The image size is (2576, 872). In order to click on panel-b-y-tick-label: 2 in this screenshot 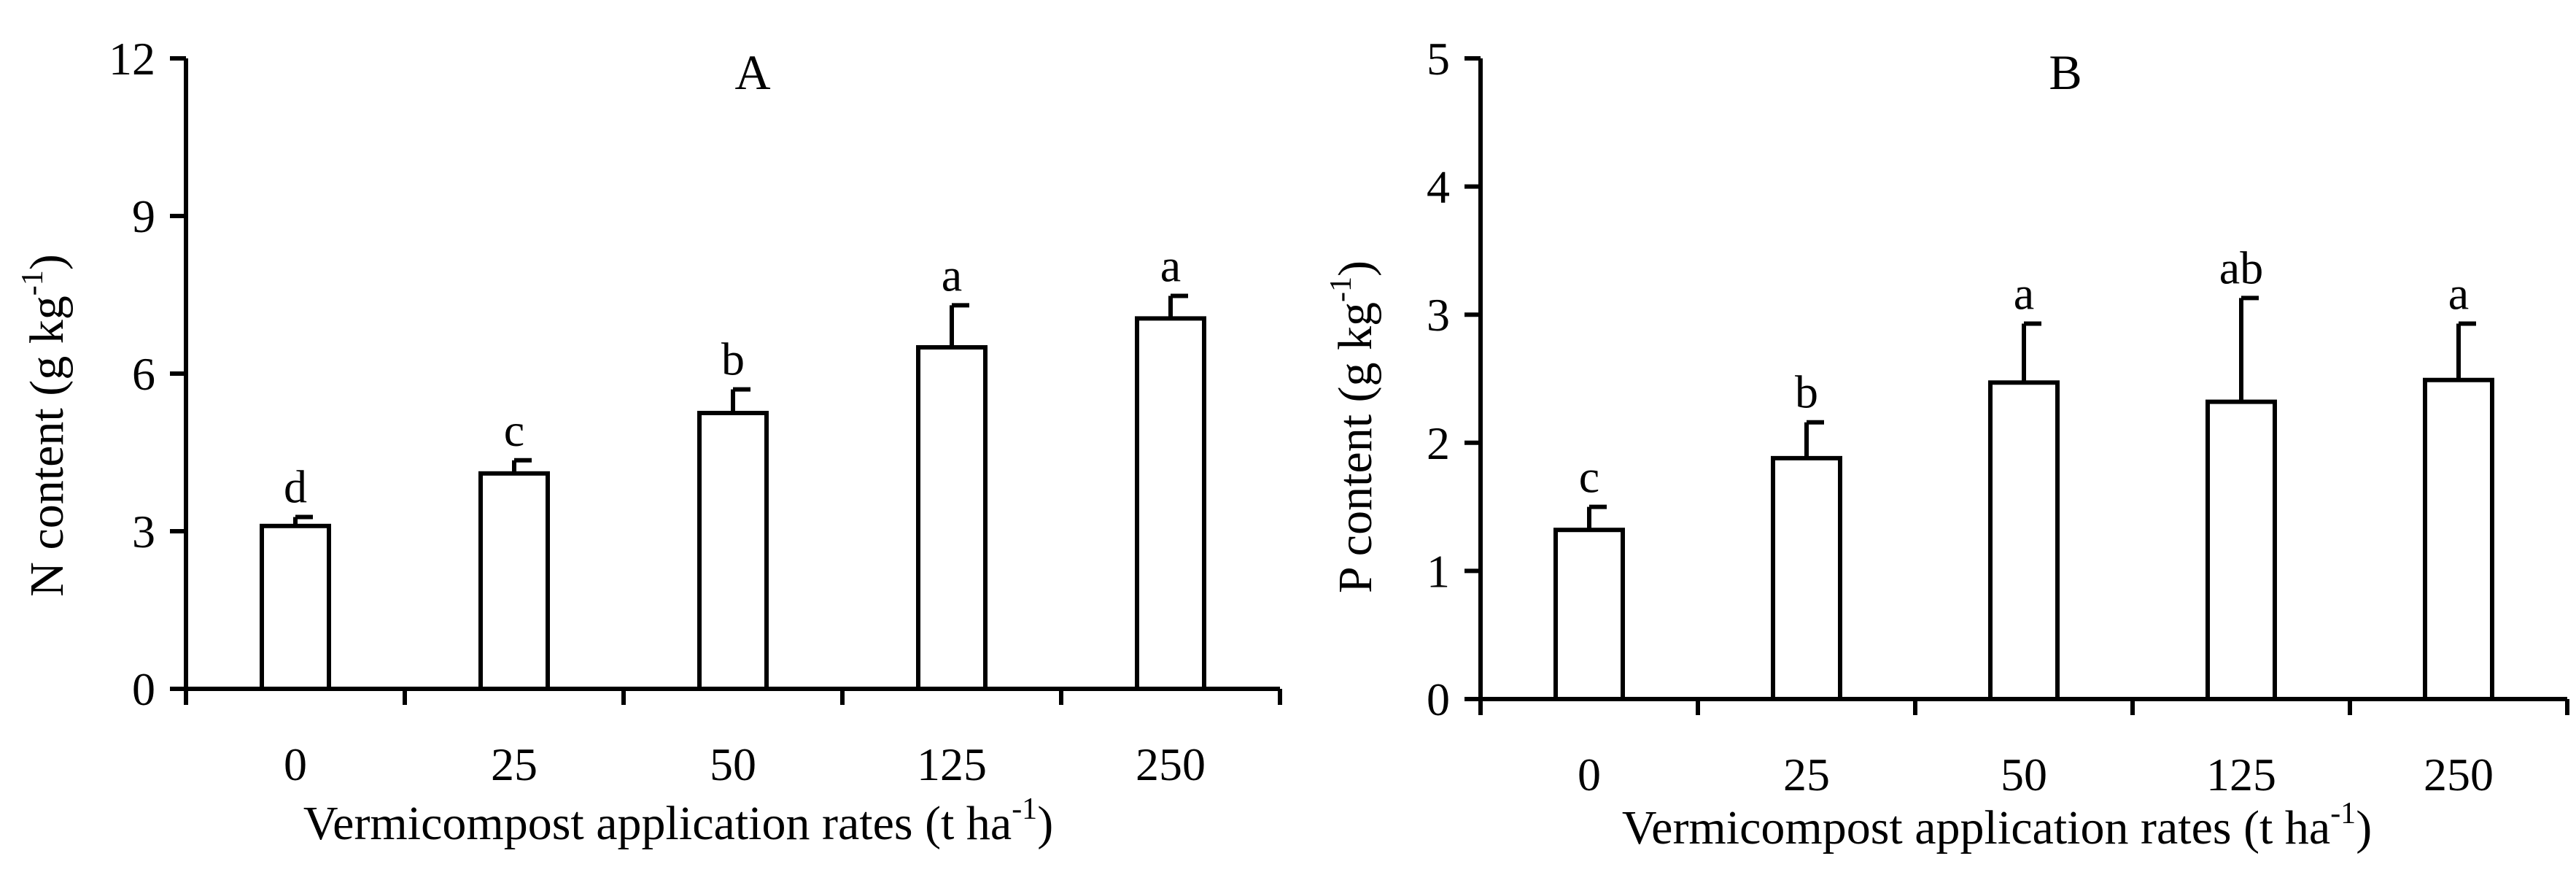, I will do `click(1439, 443)`.